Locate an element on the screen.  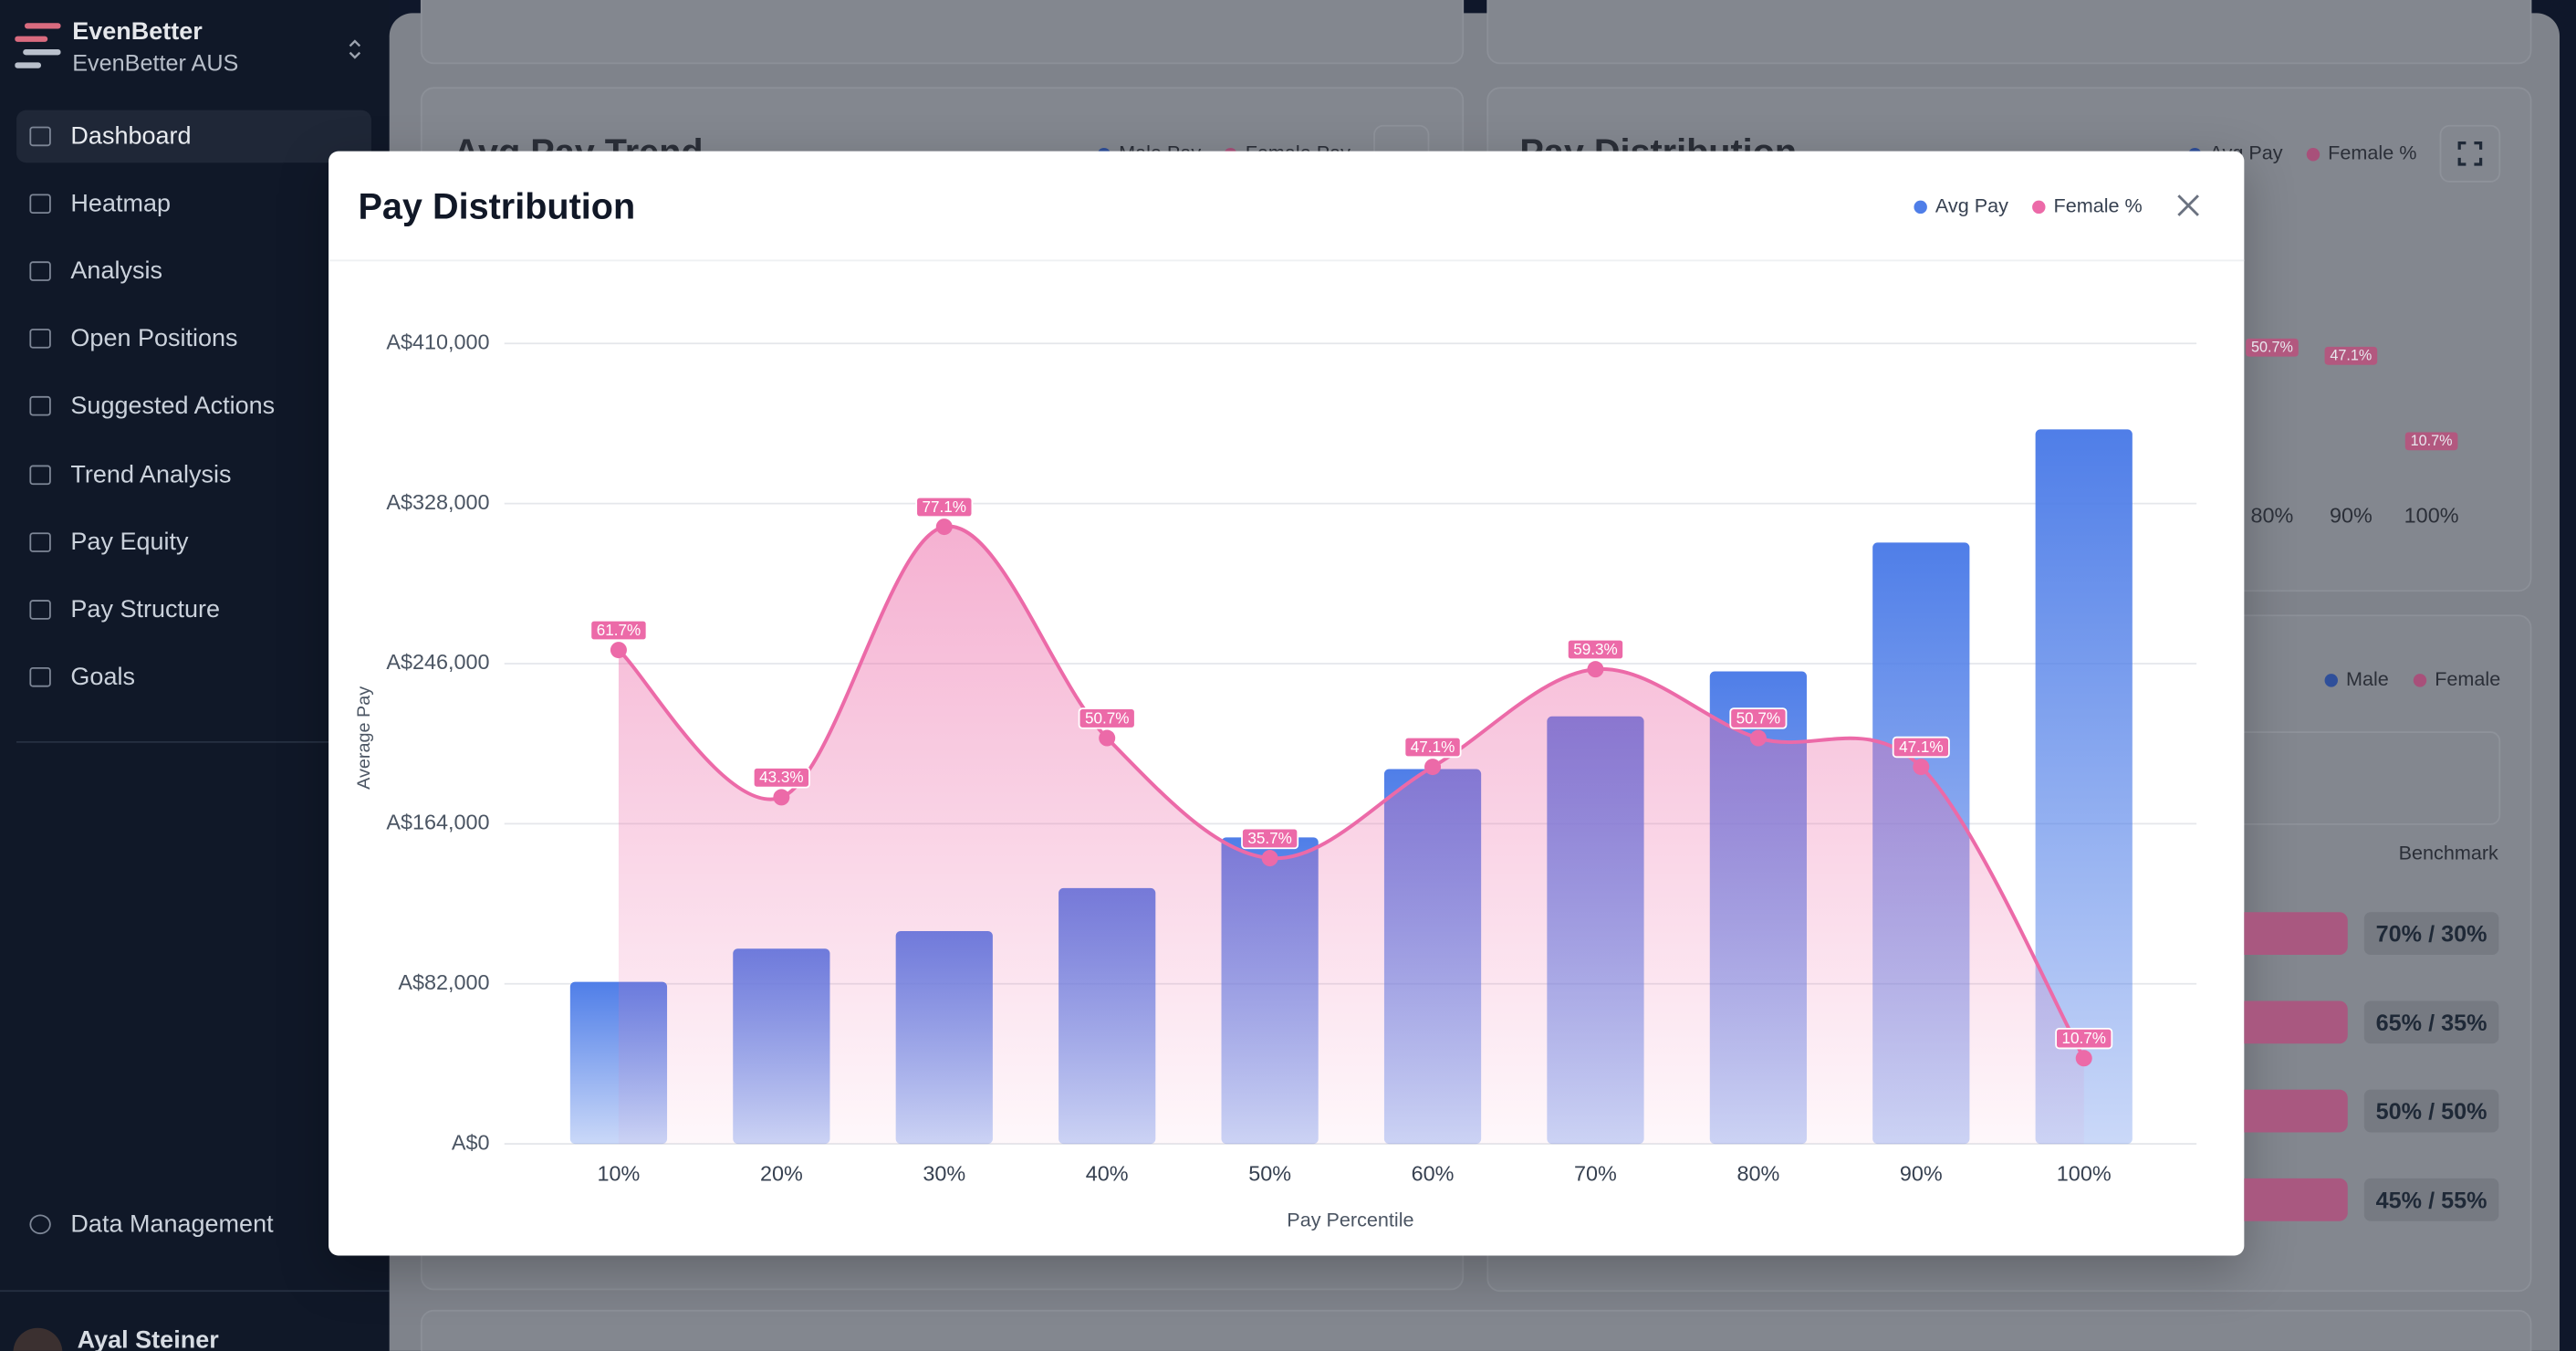
x-tick-label: 60% is located at coordinates (1433, 1173).